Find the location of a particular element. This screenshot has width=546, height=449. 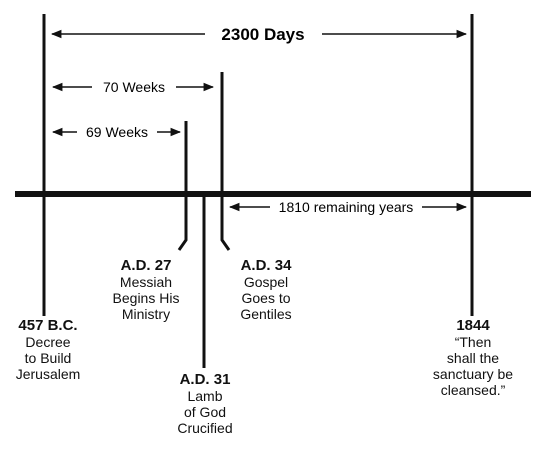

event-ad27: A.D. 27 Messiah Begins His Ministry is located at coordinates (146, 290).